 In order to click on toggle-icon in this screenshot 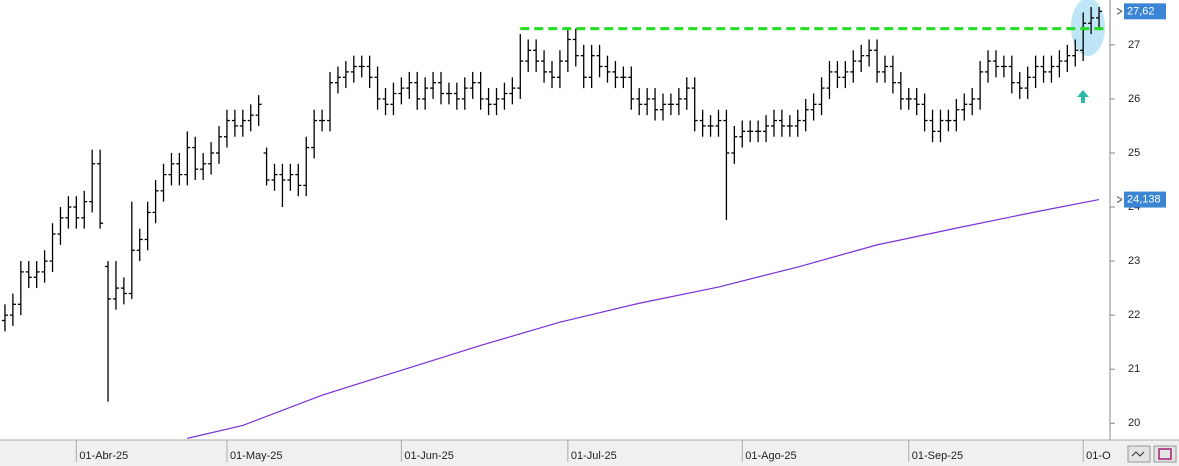, I will do `click(1138, 454)`.